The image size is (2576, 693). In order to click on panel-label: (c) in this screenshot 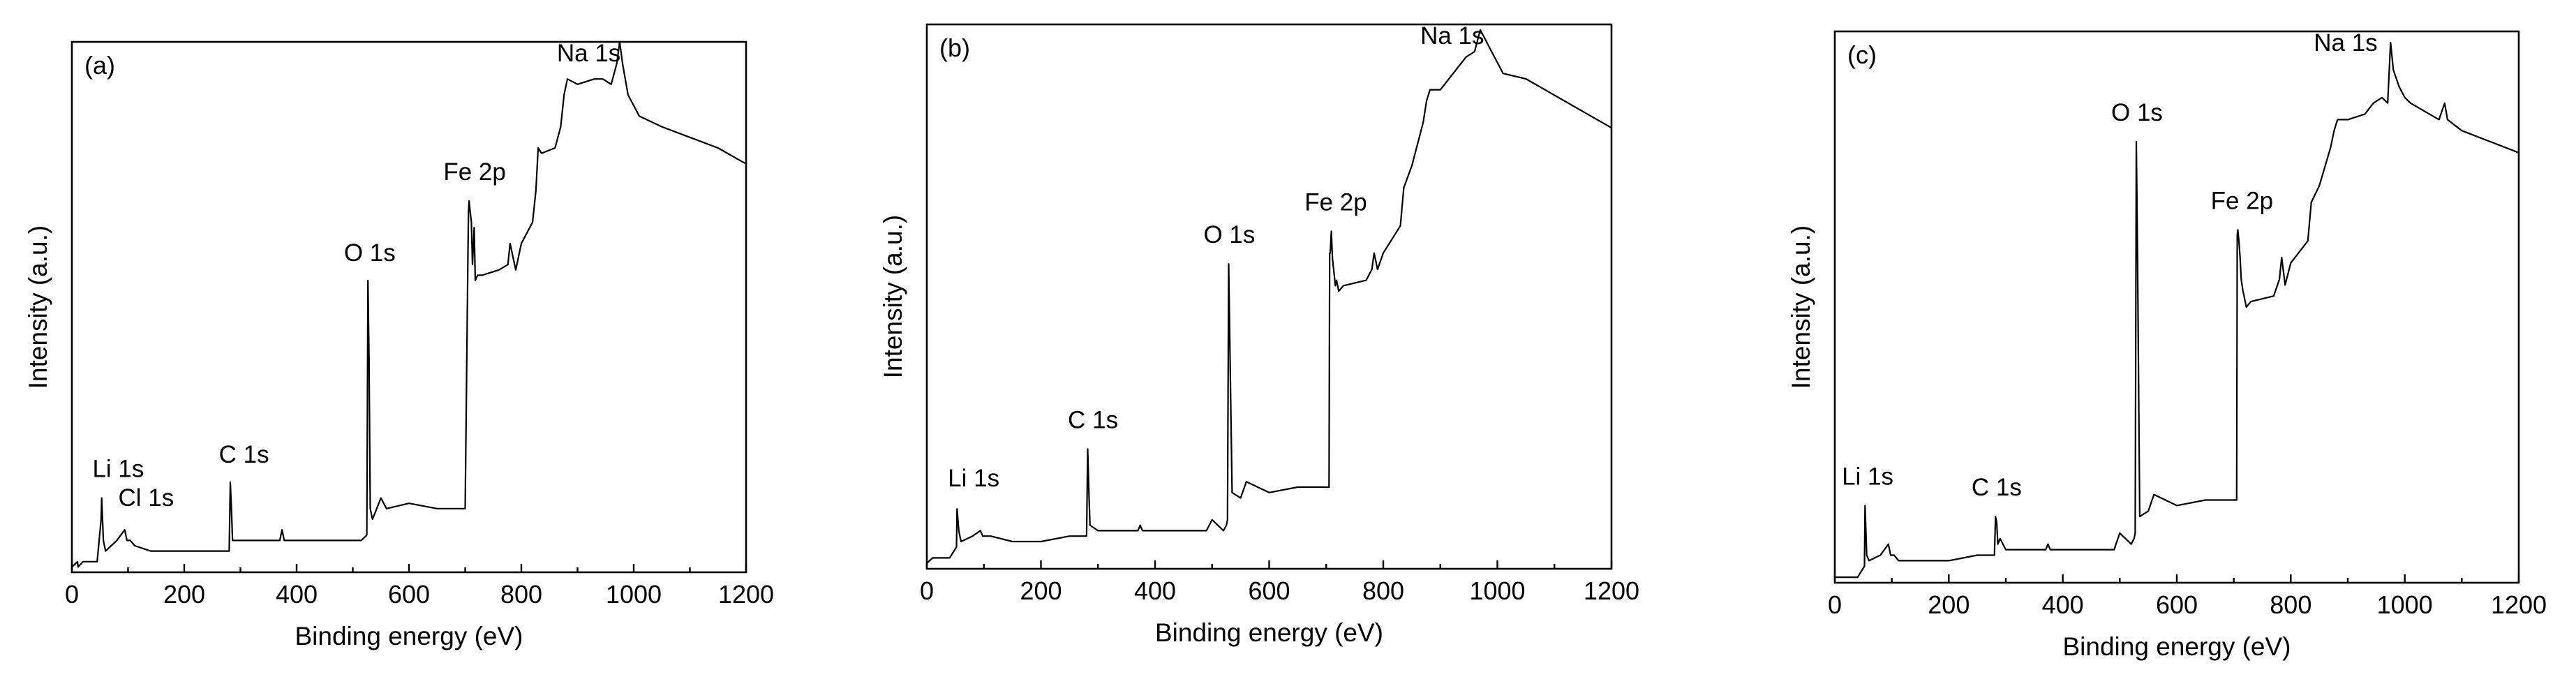, I will do `click(1862, 54)`.